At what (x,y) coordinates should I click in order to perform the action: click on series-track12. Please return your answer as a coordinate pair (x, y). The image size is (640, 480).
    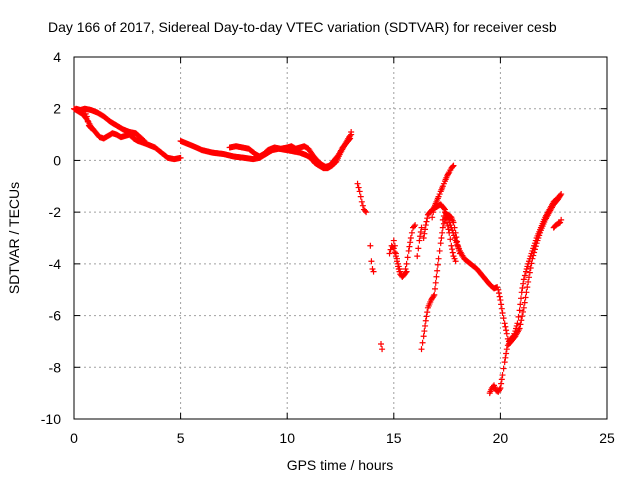
    Looking at the image, I should click on (440, 282).